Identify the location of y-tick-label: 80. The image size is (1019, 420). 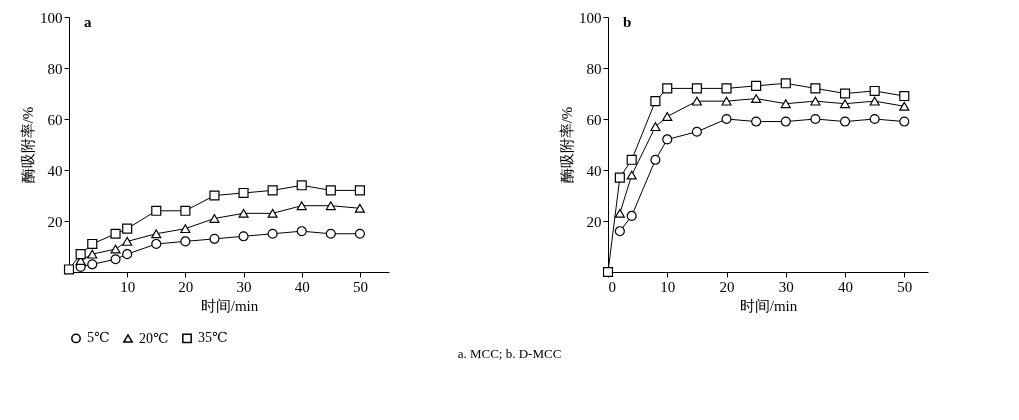
(55, 68).